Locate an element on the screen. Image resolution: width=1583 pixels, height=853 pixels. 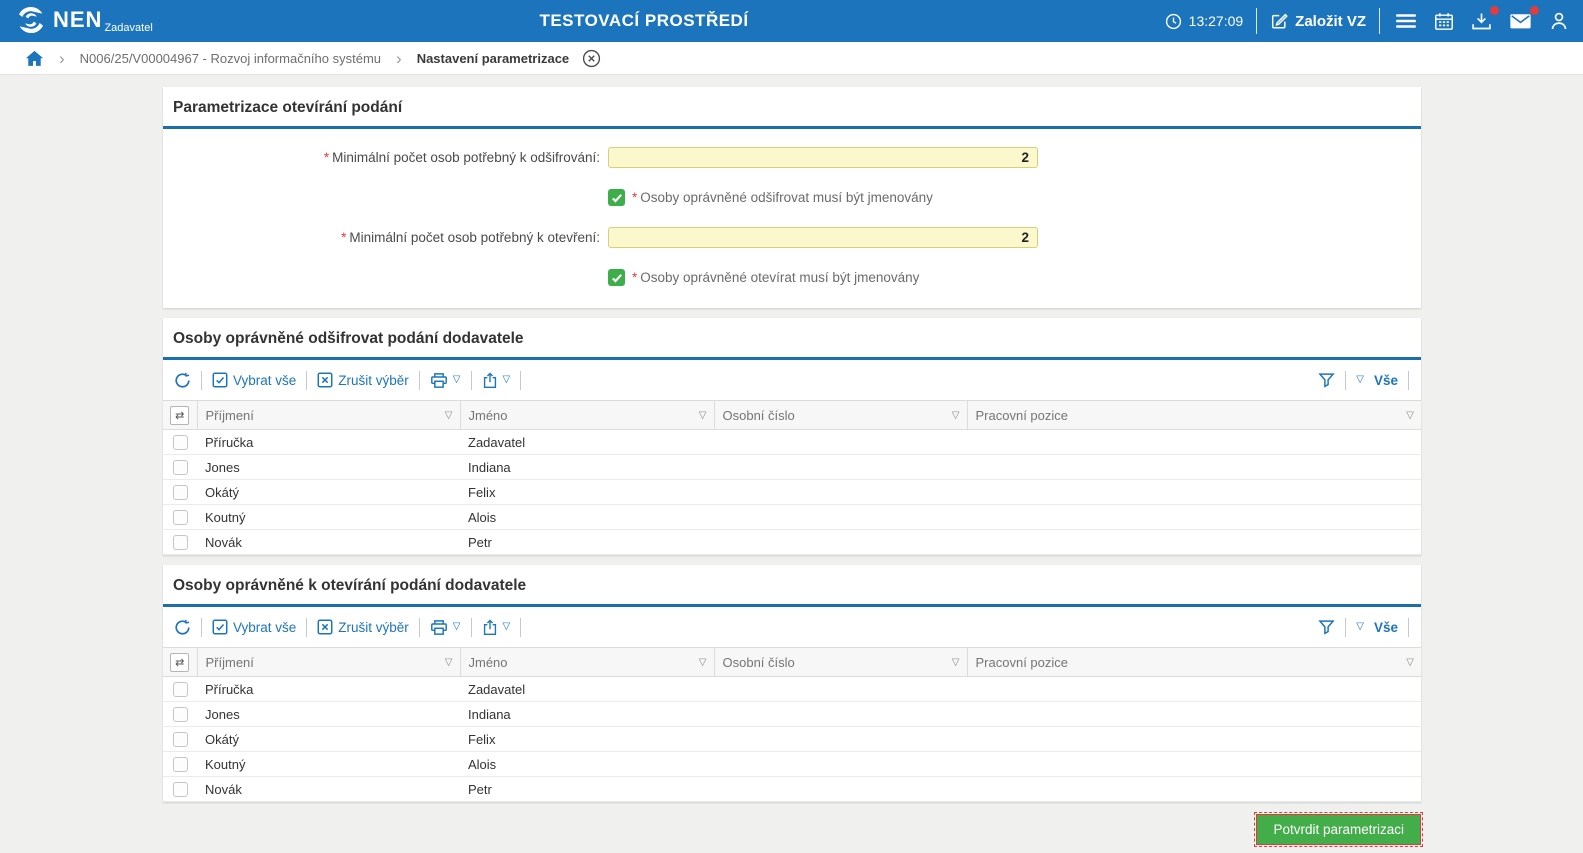
cell-firstname: Zadavatel is located at coordinates (587, 442).